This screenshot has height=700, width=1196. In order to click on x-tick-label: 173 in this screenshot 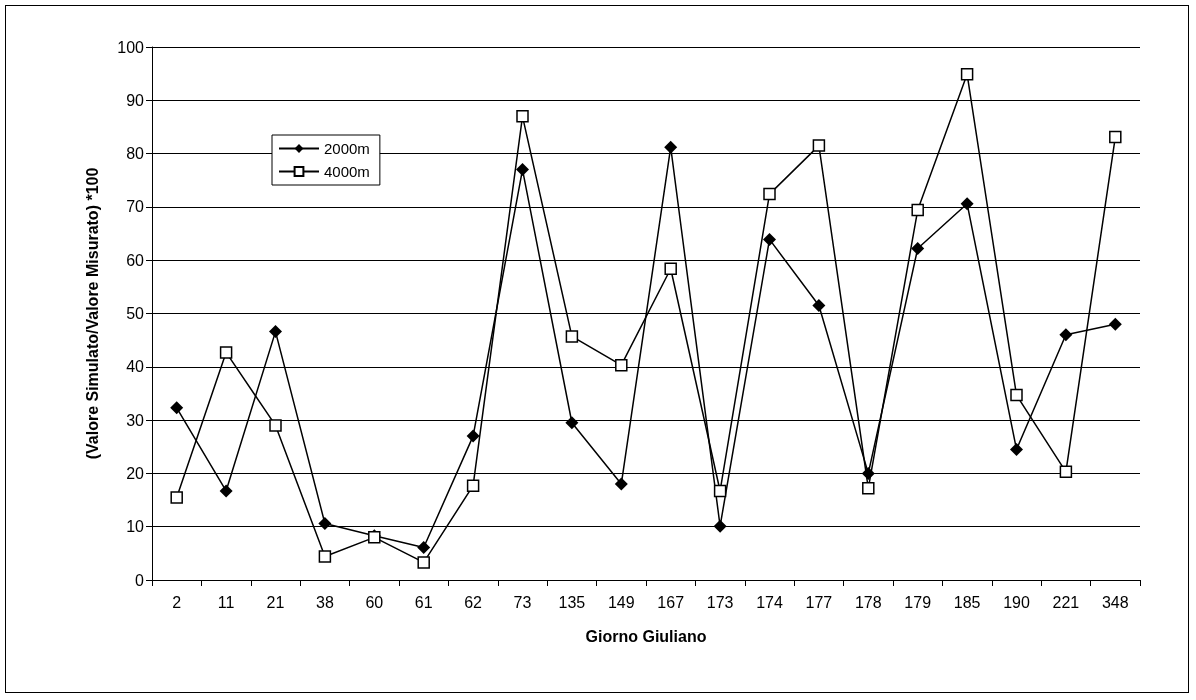, I will do `click(720, 602)`.